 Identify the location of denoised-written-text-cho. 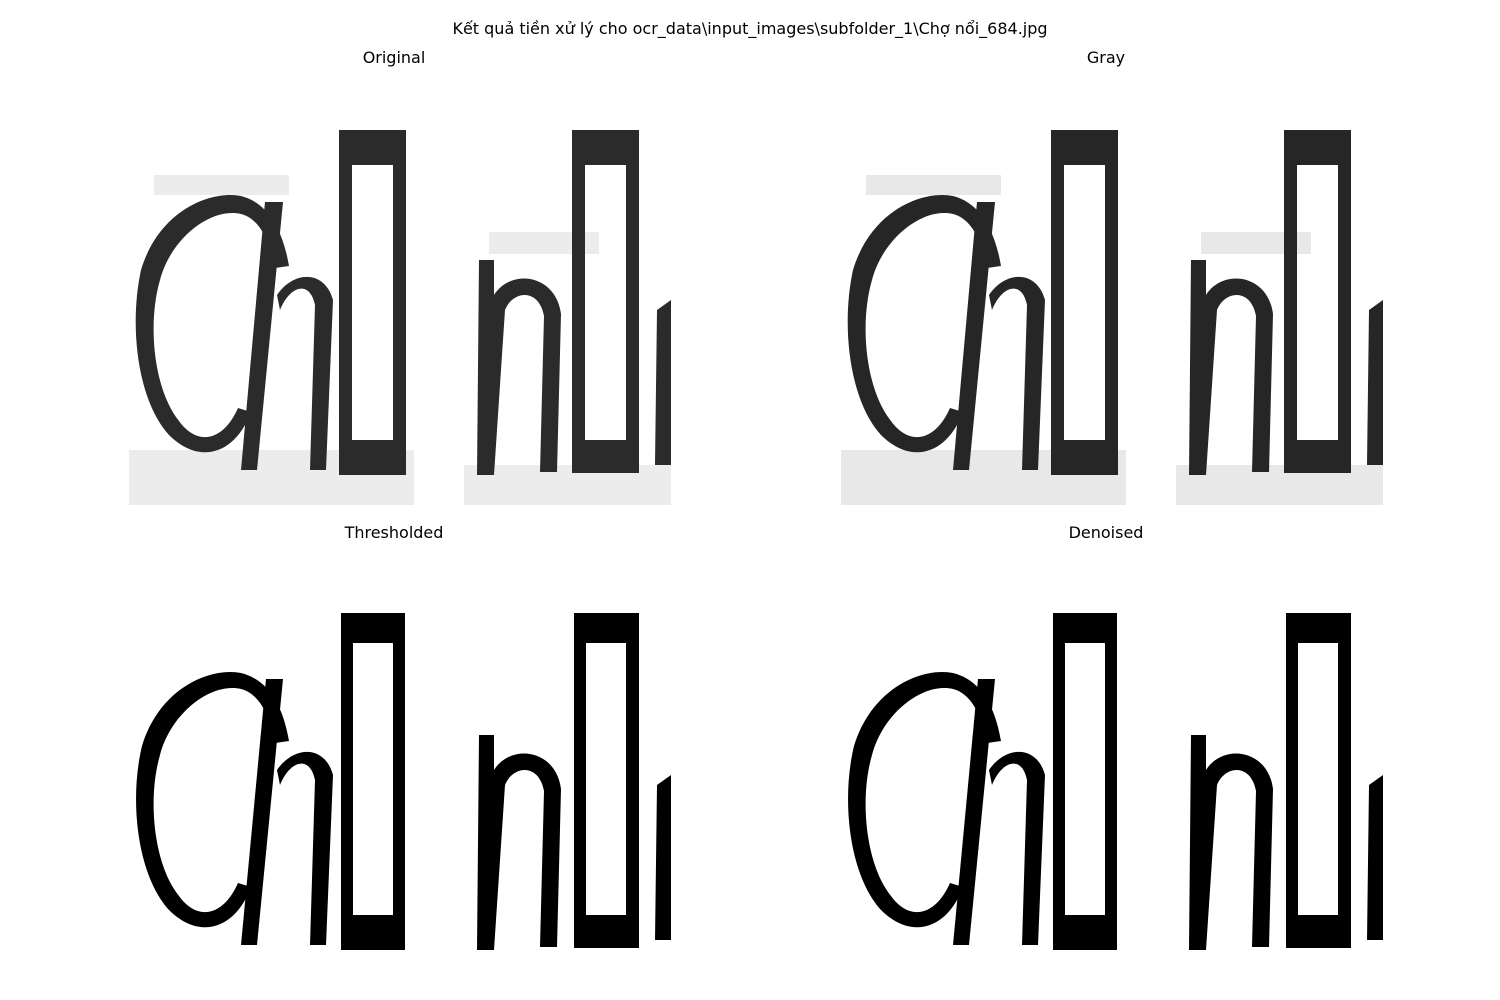
(982, 781).